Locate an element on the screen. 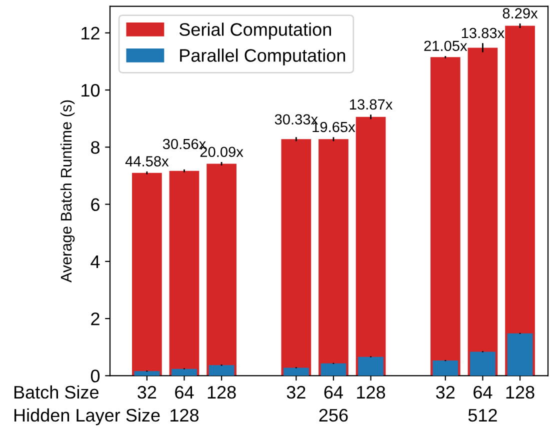 The height and width of the screenshot is (431, 550). x-axis-title: Batch Size is located at coordinates (56, 392).